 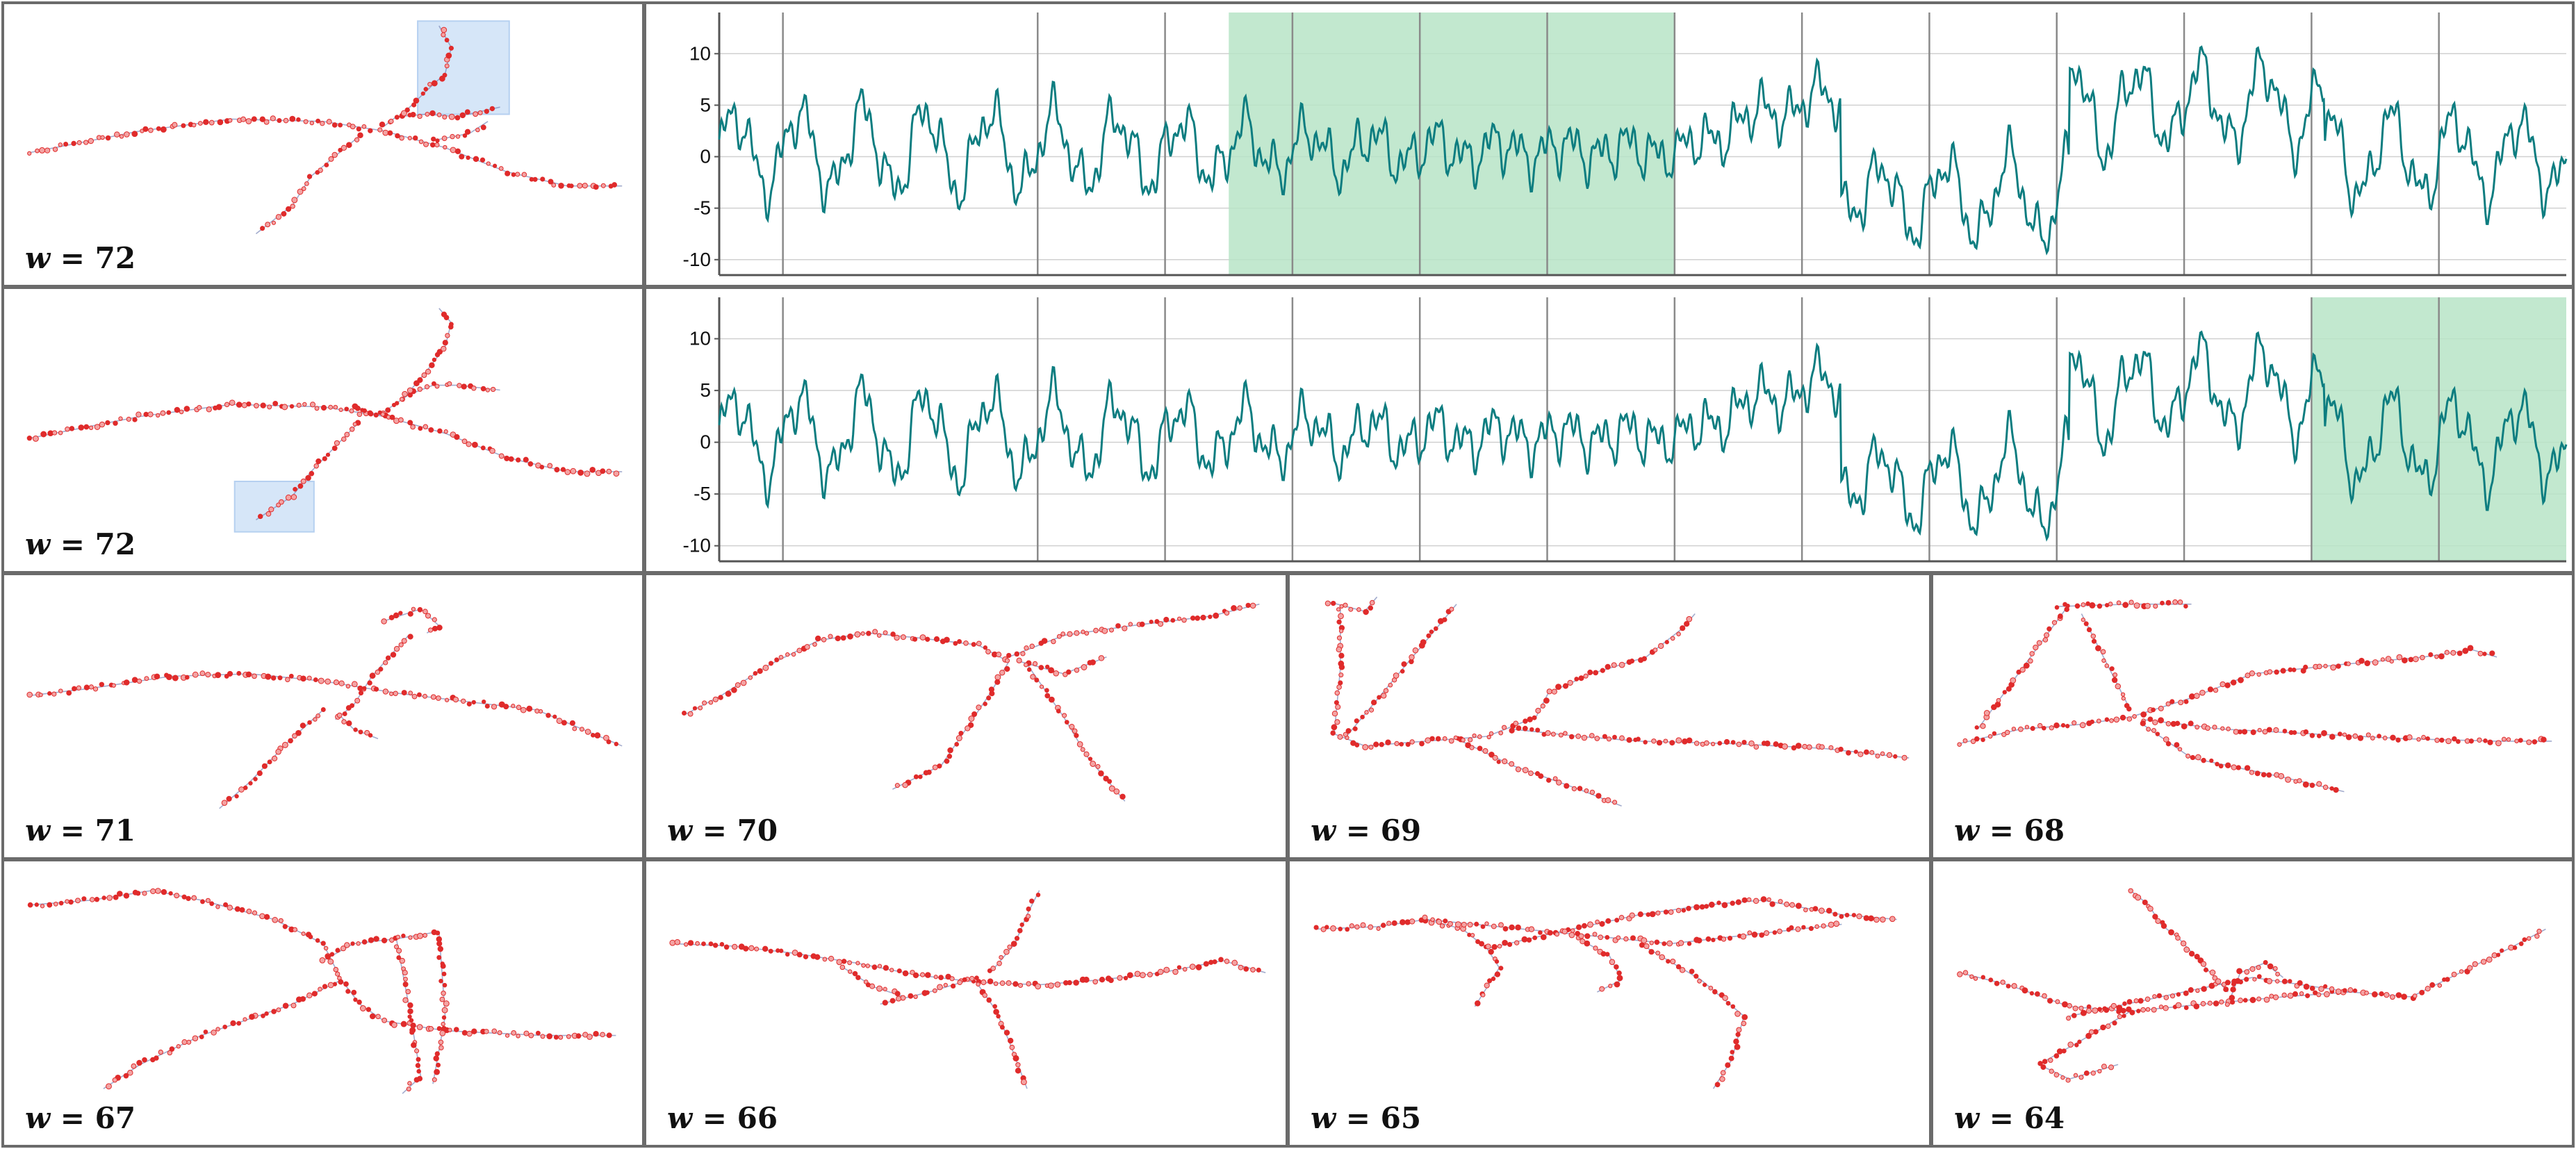 What do you see at coordinates (463, 67) in the screenshot?
I see `selection-box` at bounding box center [463, 67].